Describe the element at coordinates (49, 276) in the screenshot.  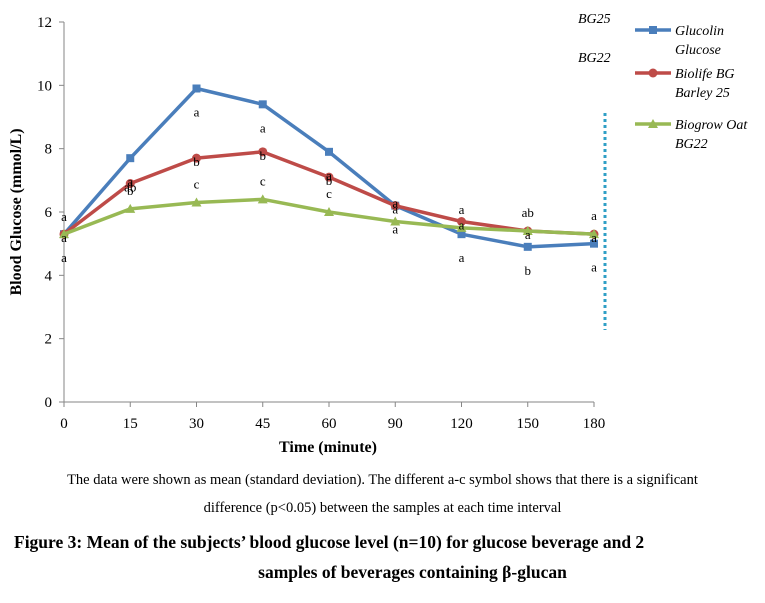
I see `y-tick-label: 4` at that location.